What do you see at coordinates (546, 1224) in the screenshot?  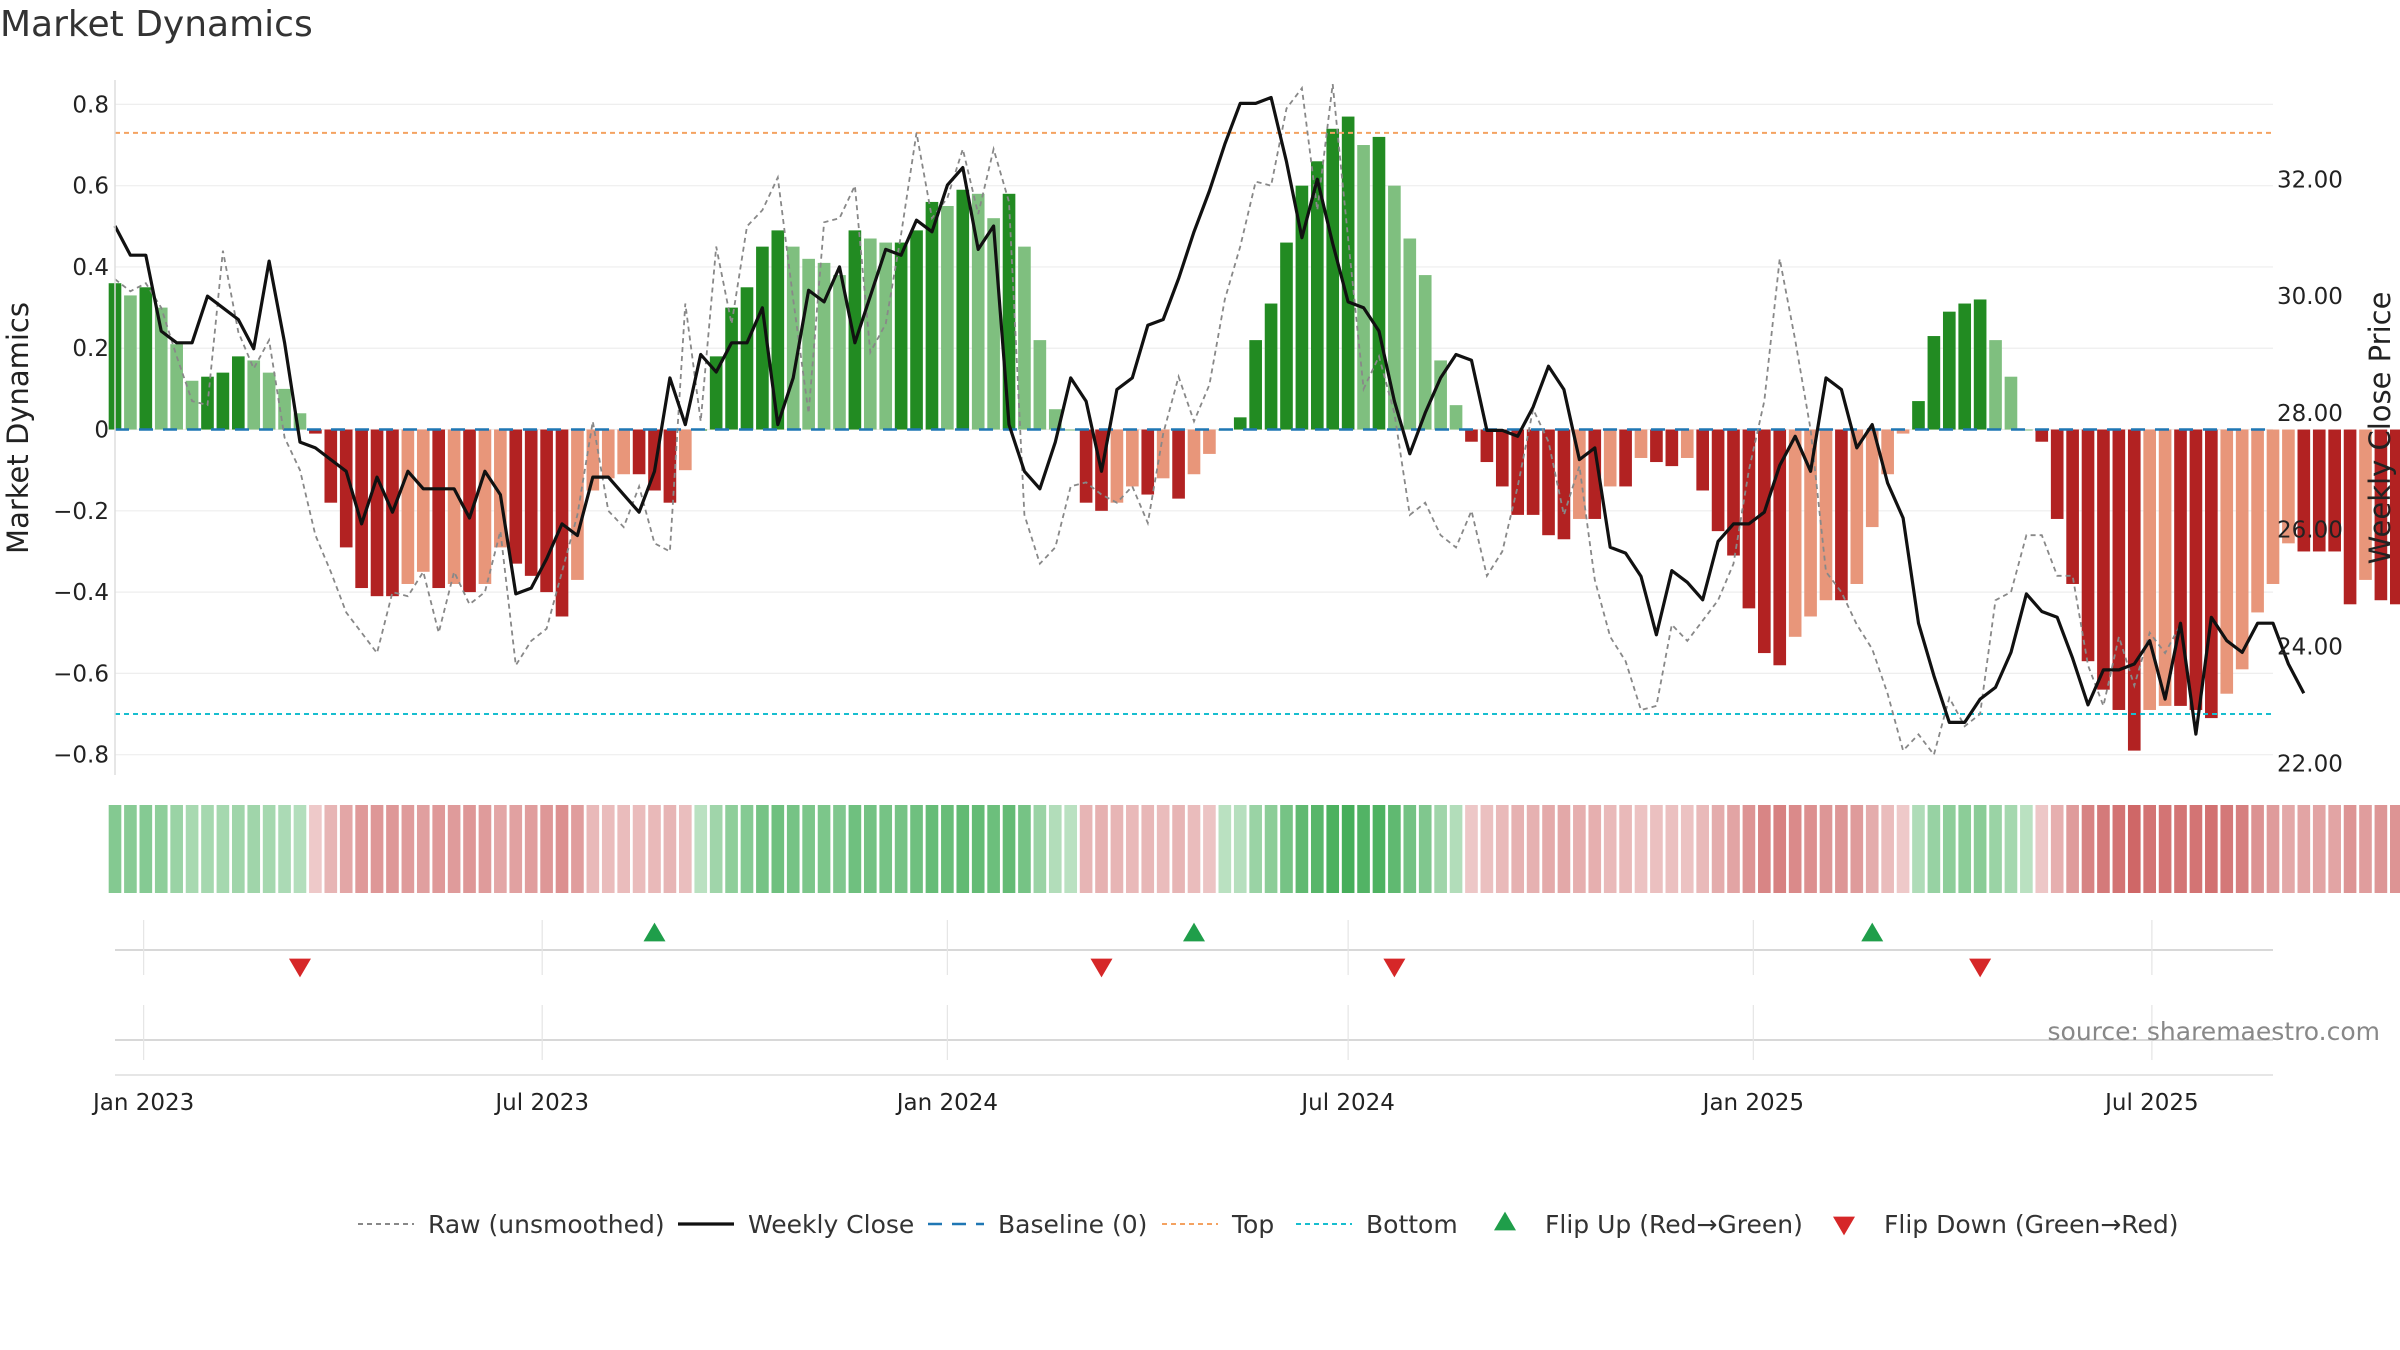 I see `legend-label: Raw (unsmoothed)` at bounding box center [546, 1224].